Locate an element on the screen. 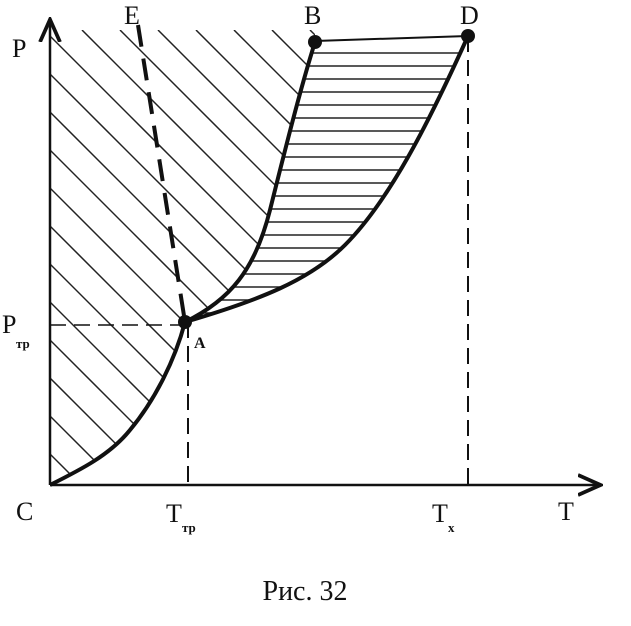  p-triple-sub: тр is located at coordinates (23, 343).